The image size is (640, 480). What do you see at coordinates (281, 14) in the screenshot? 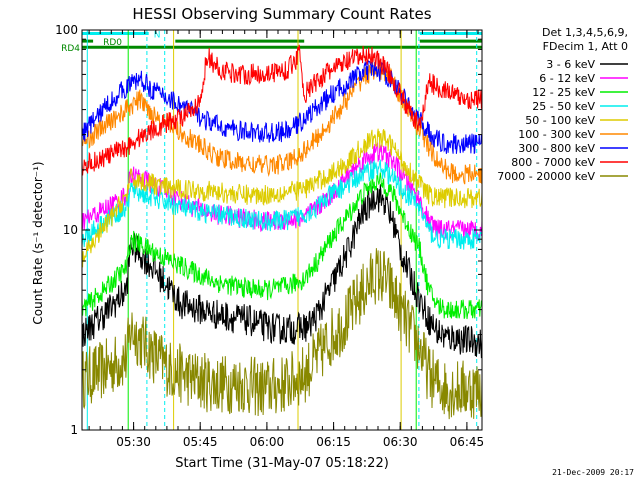
I see `chart-title: HESSI Observing Summary Count Rates` at bounding box center [281, 14].